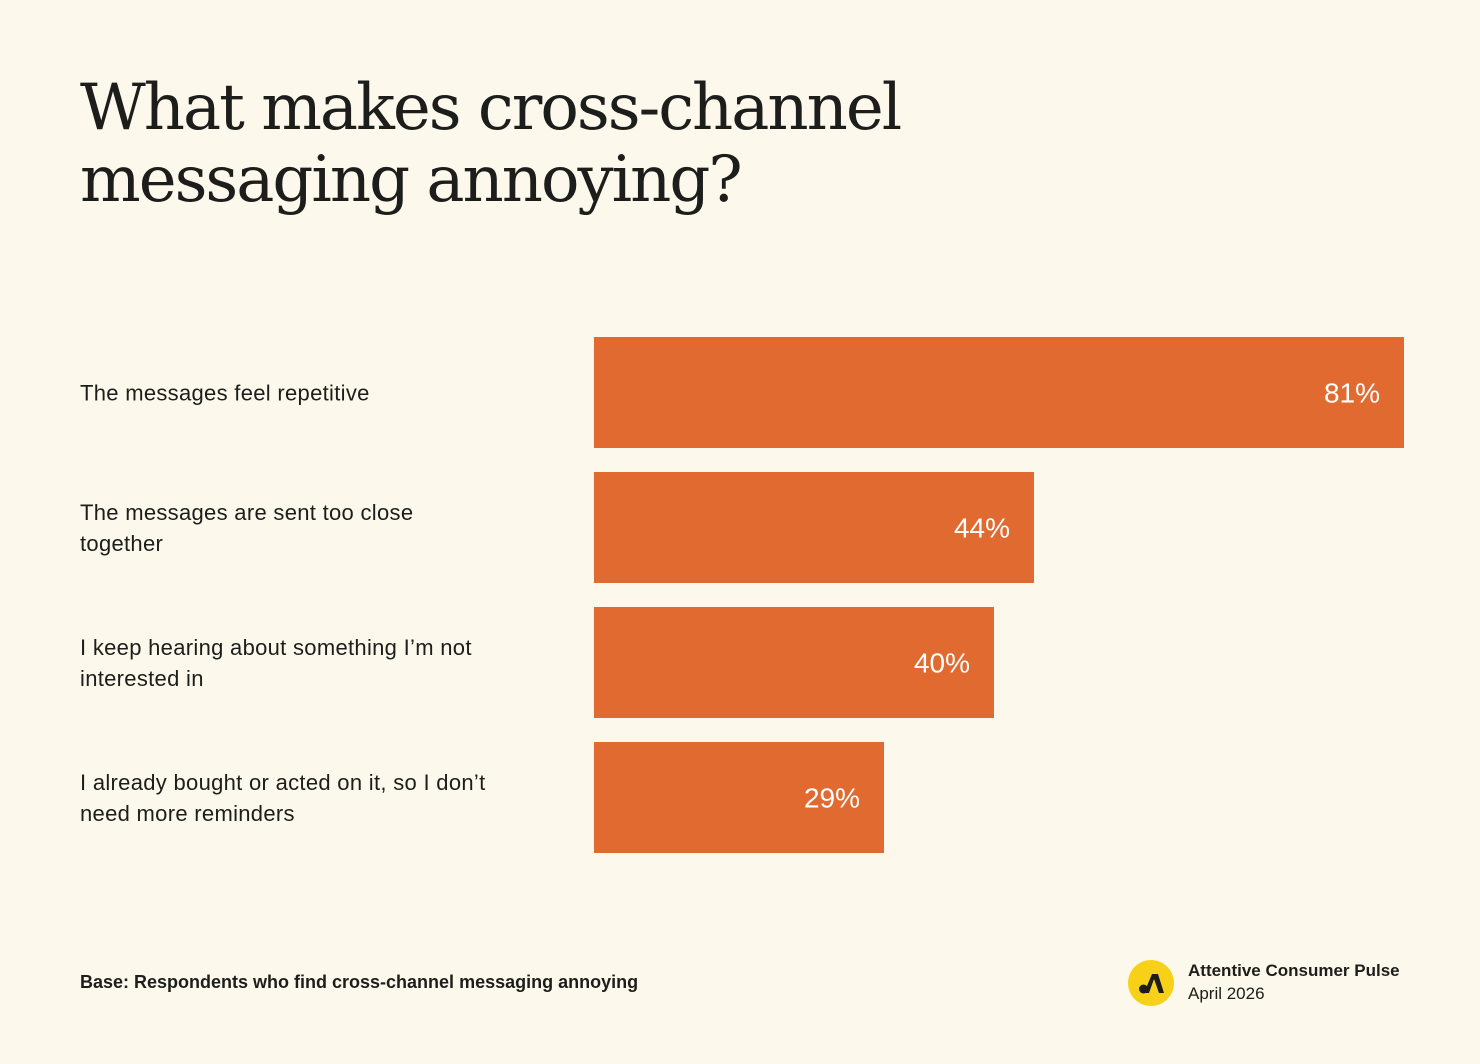 This screenshot has width=1480, height=1064. I want to click on brand-block: Attentive Consumer Pulse April 2026, so click(1264, 983).